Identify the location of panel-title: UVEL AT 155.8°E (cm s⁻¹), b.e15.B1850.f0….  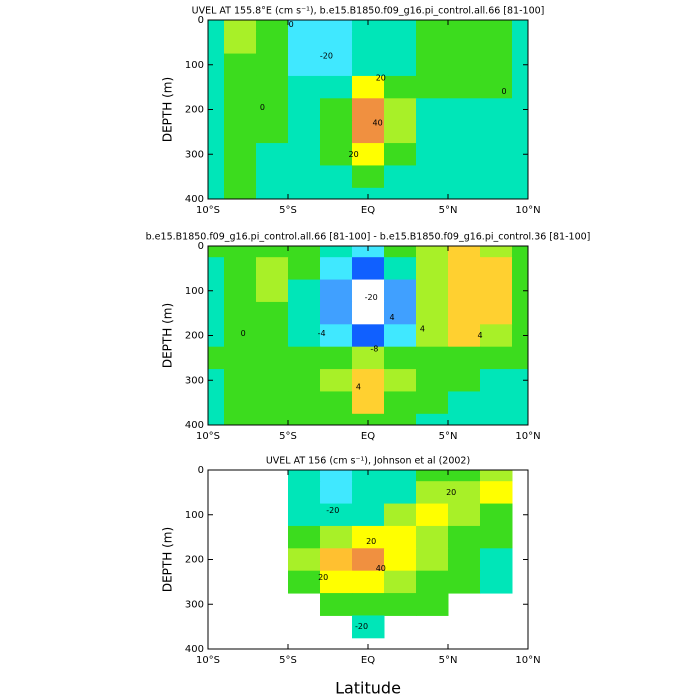
(368, 11).